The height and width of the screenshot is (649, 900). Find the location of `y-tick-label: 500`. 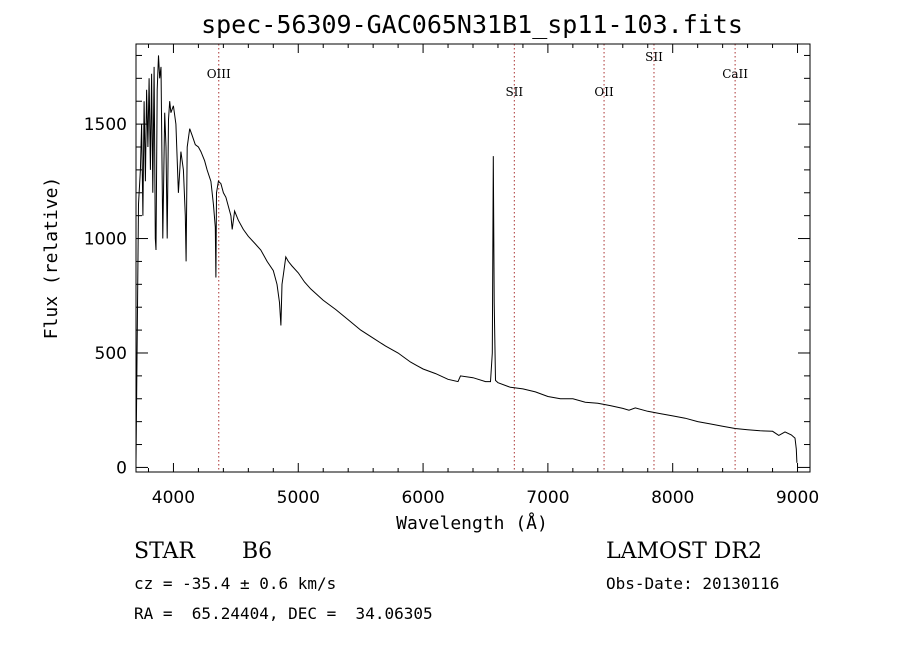

y-tick-label: 500 is located at coordinates (111, 354).